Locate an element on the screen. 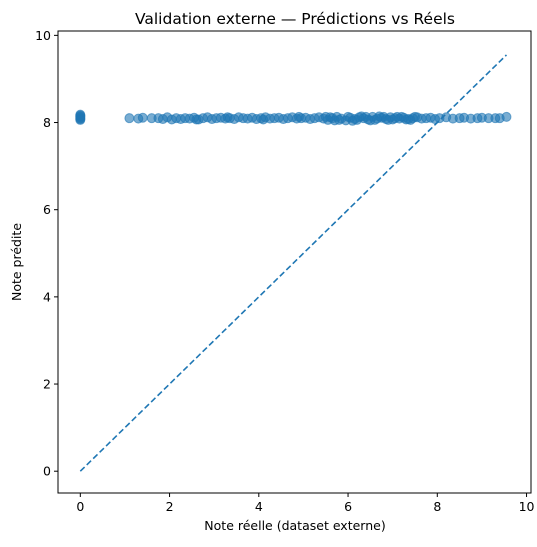 The width and height of the screenshot is (537, 547). y-axis-label: Note prédite is located at coordinates (16, 262).